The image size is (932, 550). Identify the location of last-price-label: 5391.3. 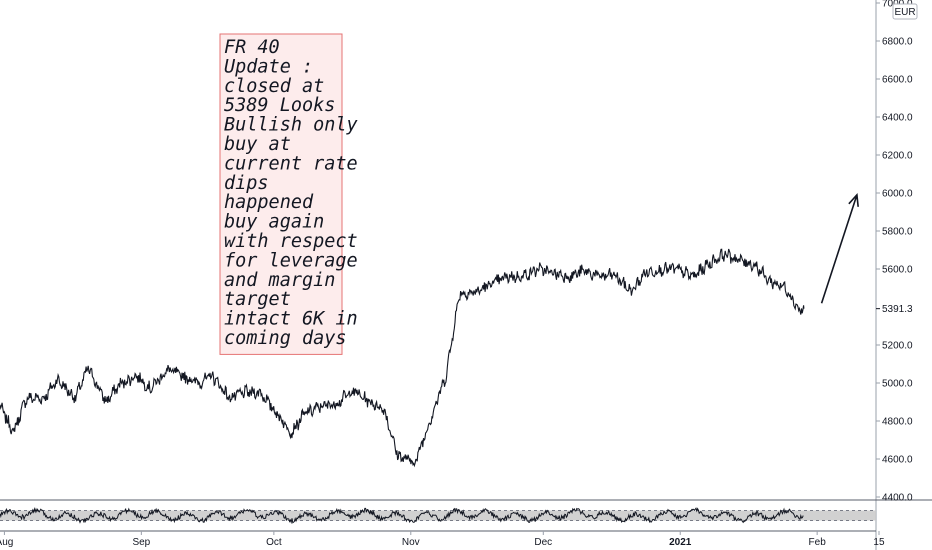
(897, 309).